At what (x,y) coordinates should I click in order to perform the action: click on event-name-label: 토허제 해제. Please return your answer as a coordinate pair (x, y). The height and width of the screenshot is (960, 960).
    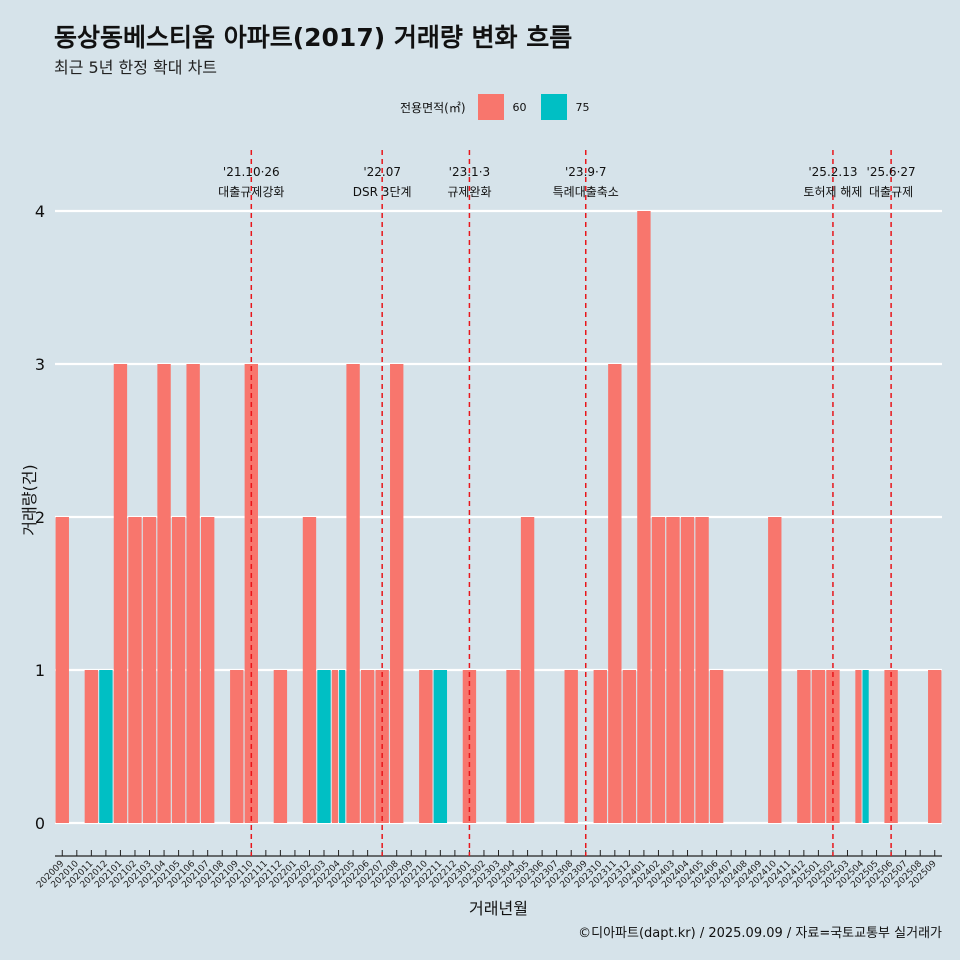
    Looking at the image, I should click on (832, 192).